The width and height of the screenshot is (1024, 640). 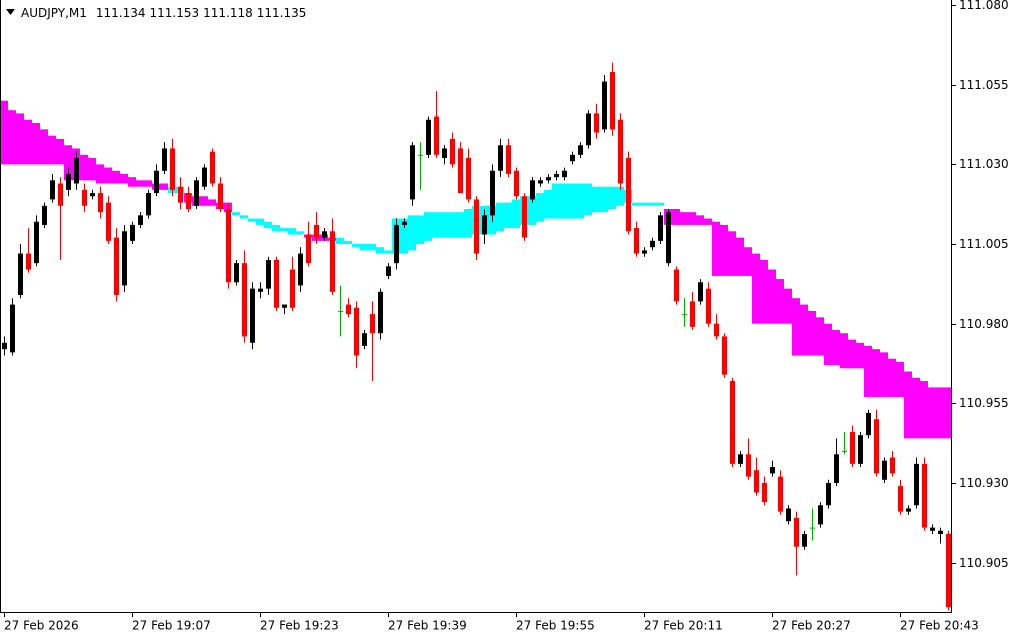 What do you see at coordinates (10, 12) in the screenshot?
I see `dropdown-icon` at bounding box center [10, 12].